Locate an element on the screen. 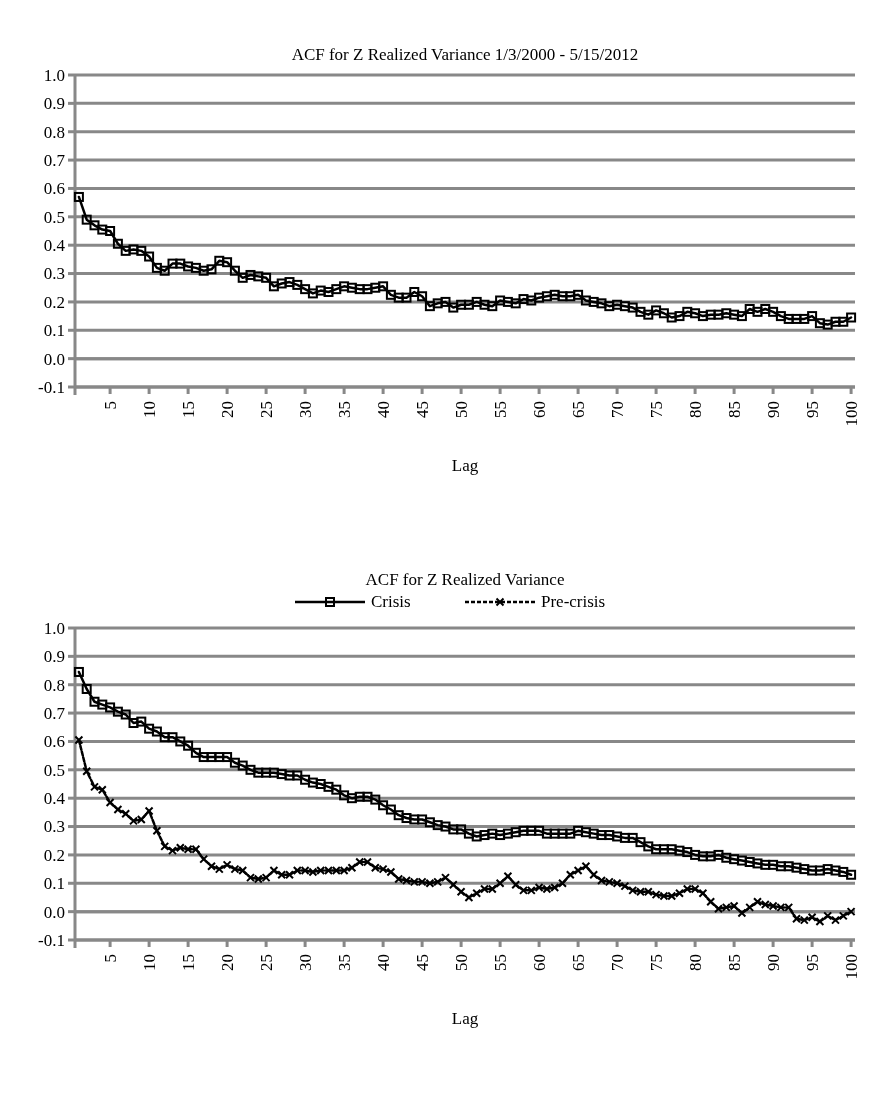 The width and height of the screenshot is (880, 1095). chart-title: ACF for Z Realized Variance 1/3/2000 - 5/15/2012 is located at coordinates (465, 54).